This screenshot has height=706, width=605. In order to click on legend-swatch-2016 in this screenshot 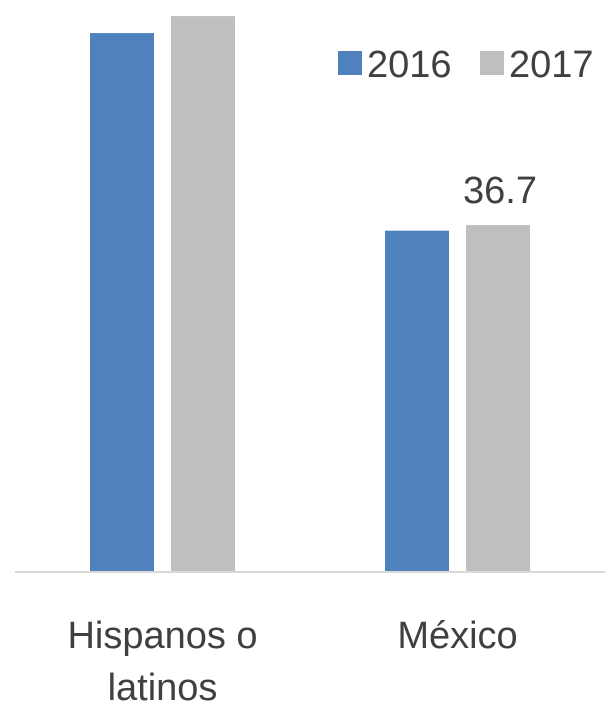, I will do `click(350, 63)`.